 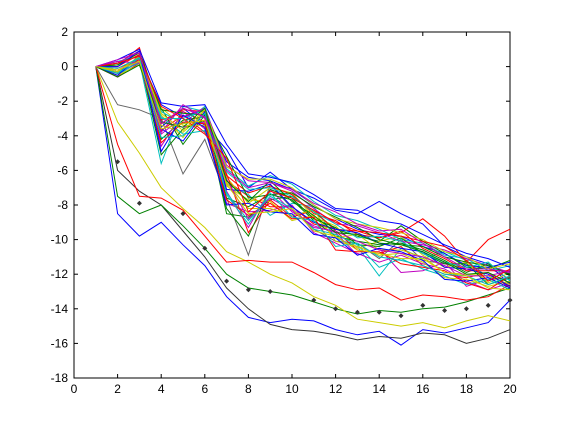 I want to click on x-tick-label: 2, so click(x=117, y=389).